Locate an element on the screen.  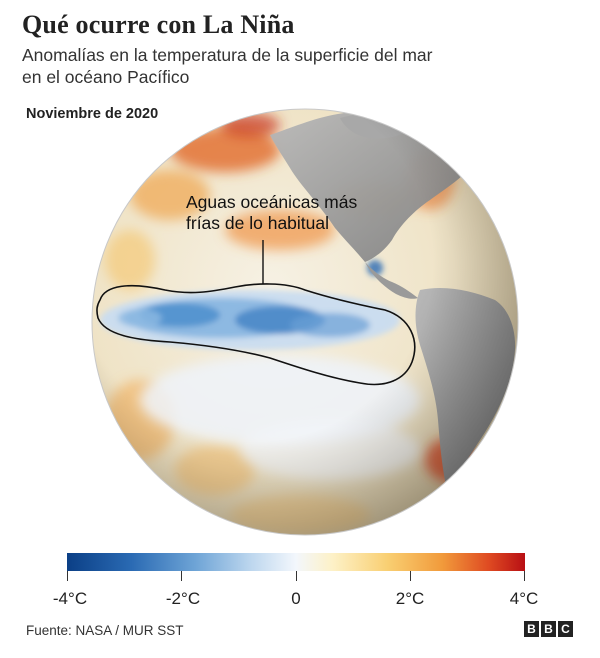
legend-label-minus4: -4°C is located at coordinates (70, 598).